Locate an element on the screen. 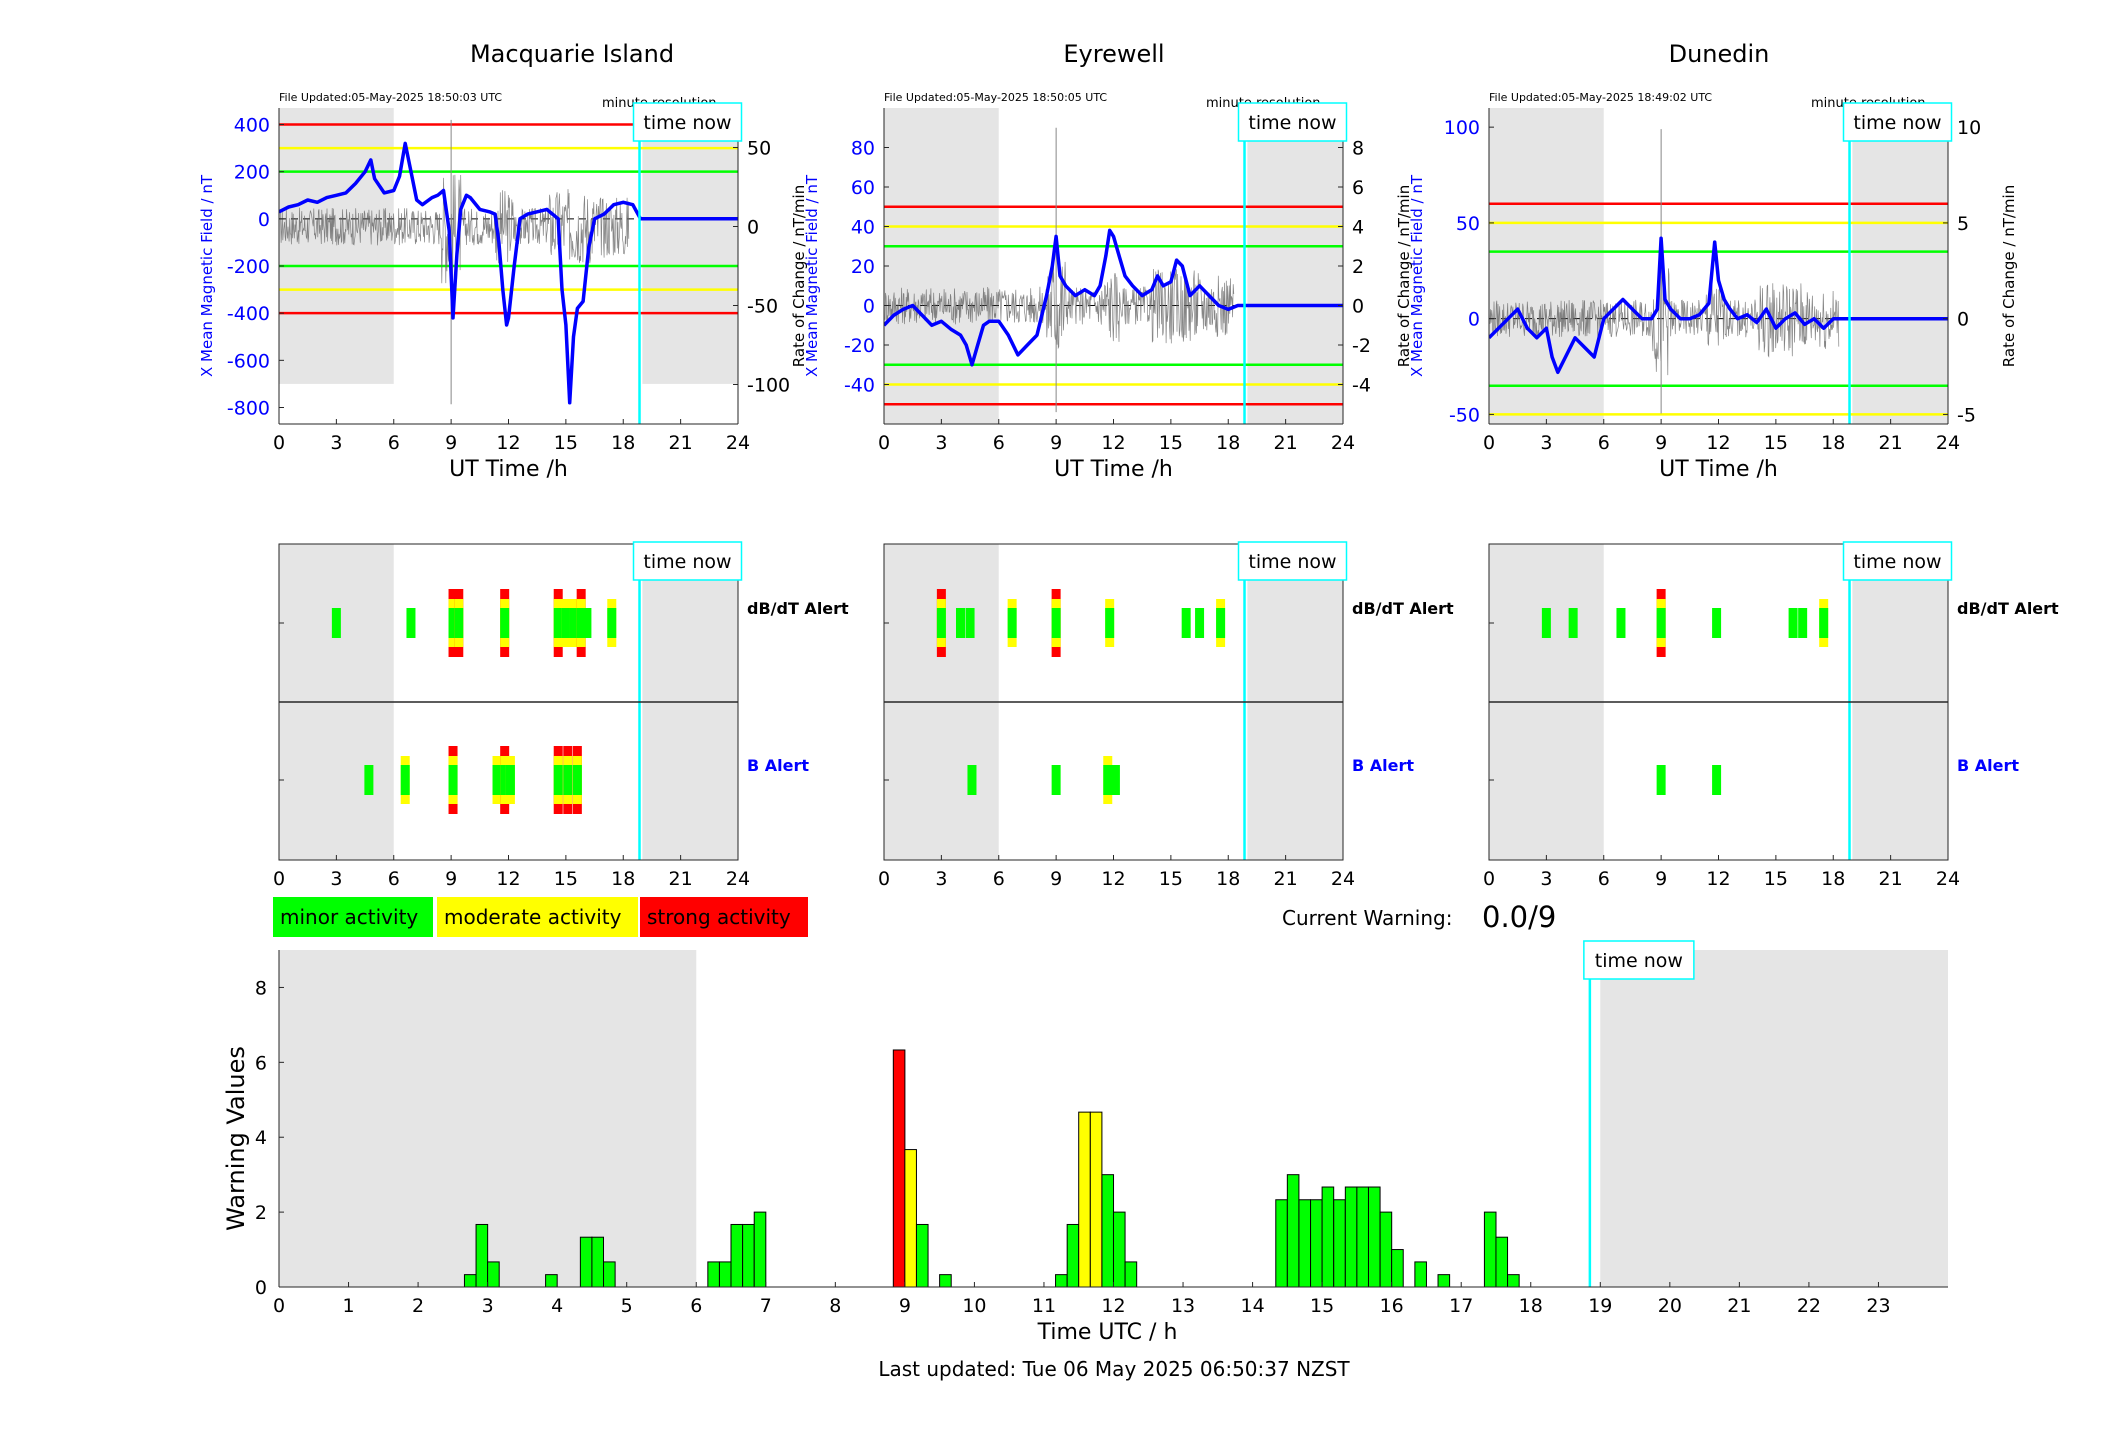  y2-tick-label: 0 is located at coordinates (1358, 307).